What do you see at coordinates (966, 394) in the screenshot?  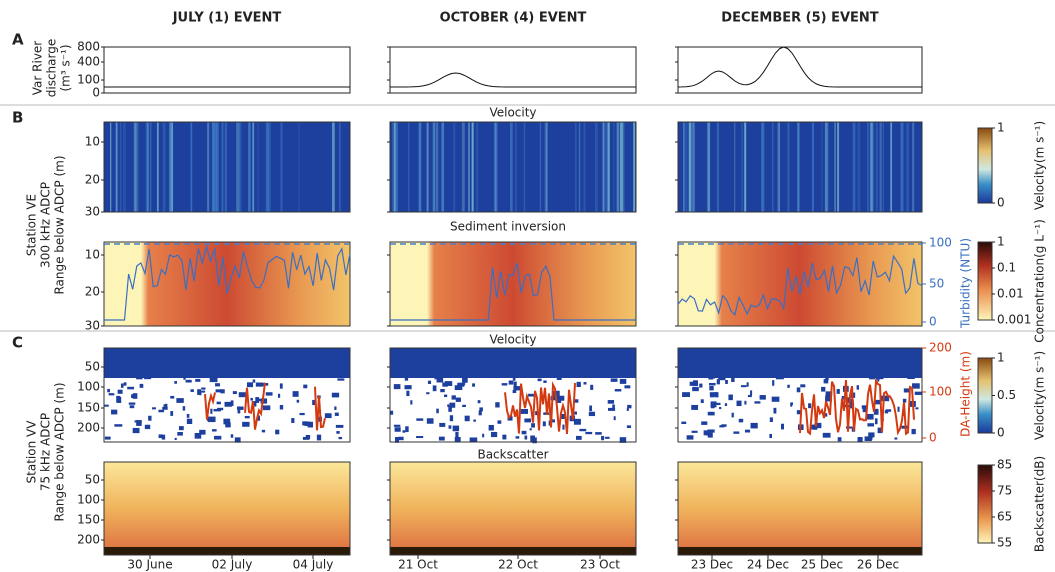 I see `right-axis-label: DA-Height (m)` at bounding box center [966, 394].